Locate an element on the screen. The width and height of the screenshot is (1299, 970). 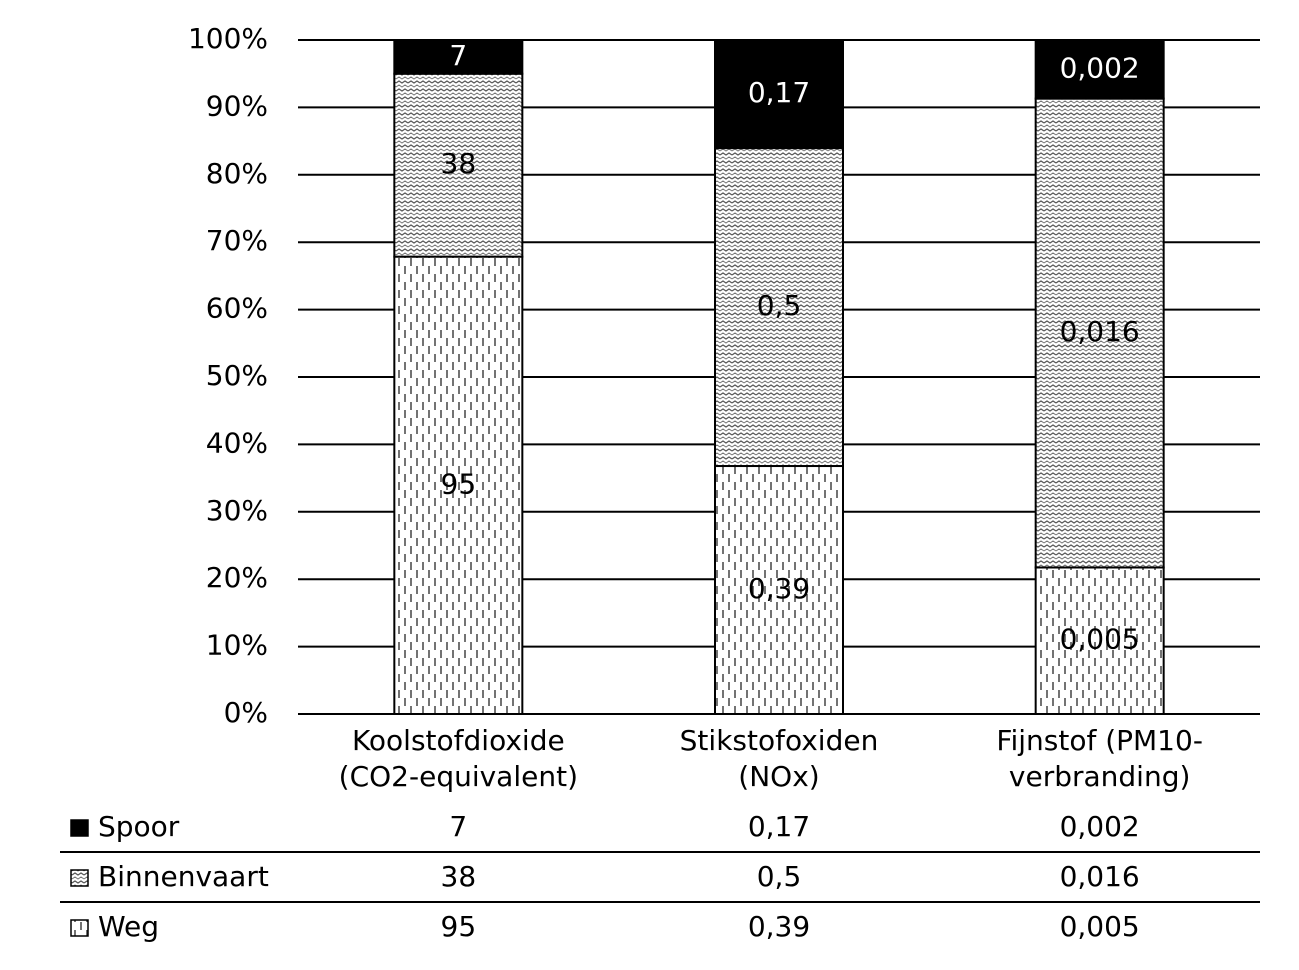
x-tick-label: Stikstofoxiden is located at coordinates (779, 740).